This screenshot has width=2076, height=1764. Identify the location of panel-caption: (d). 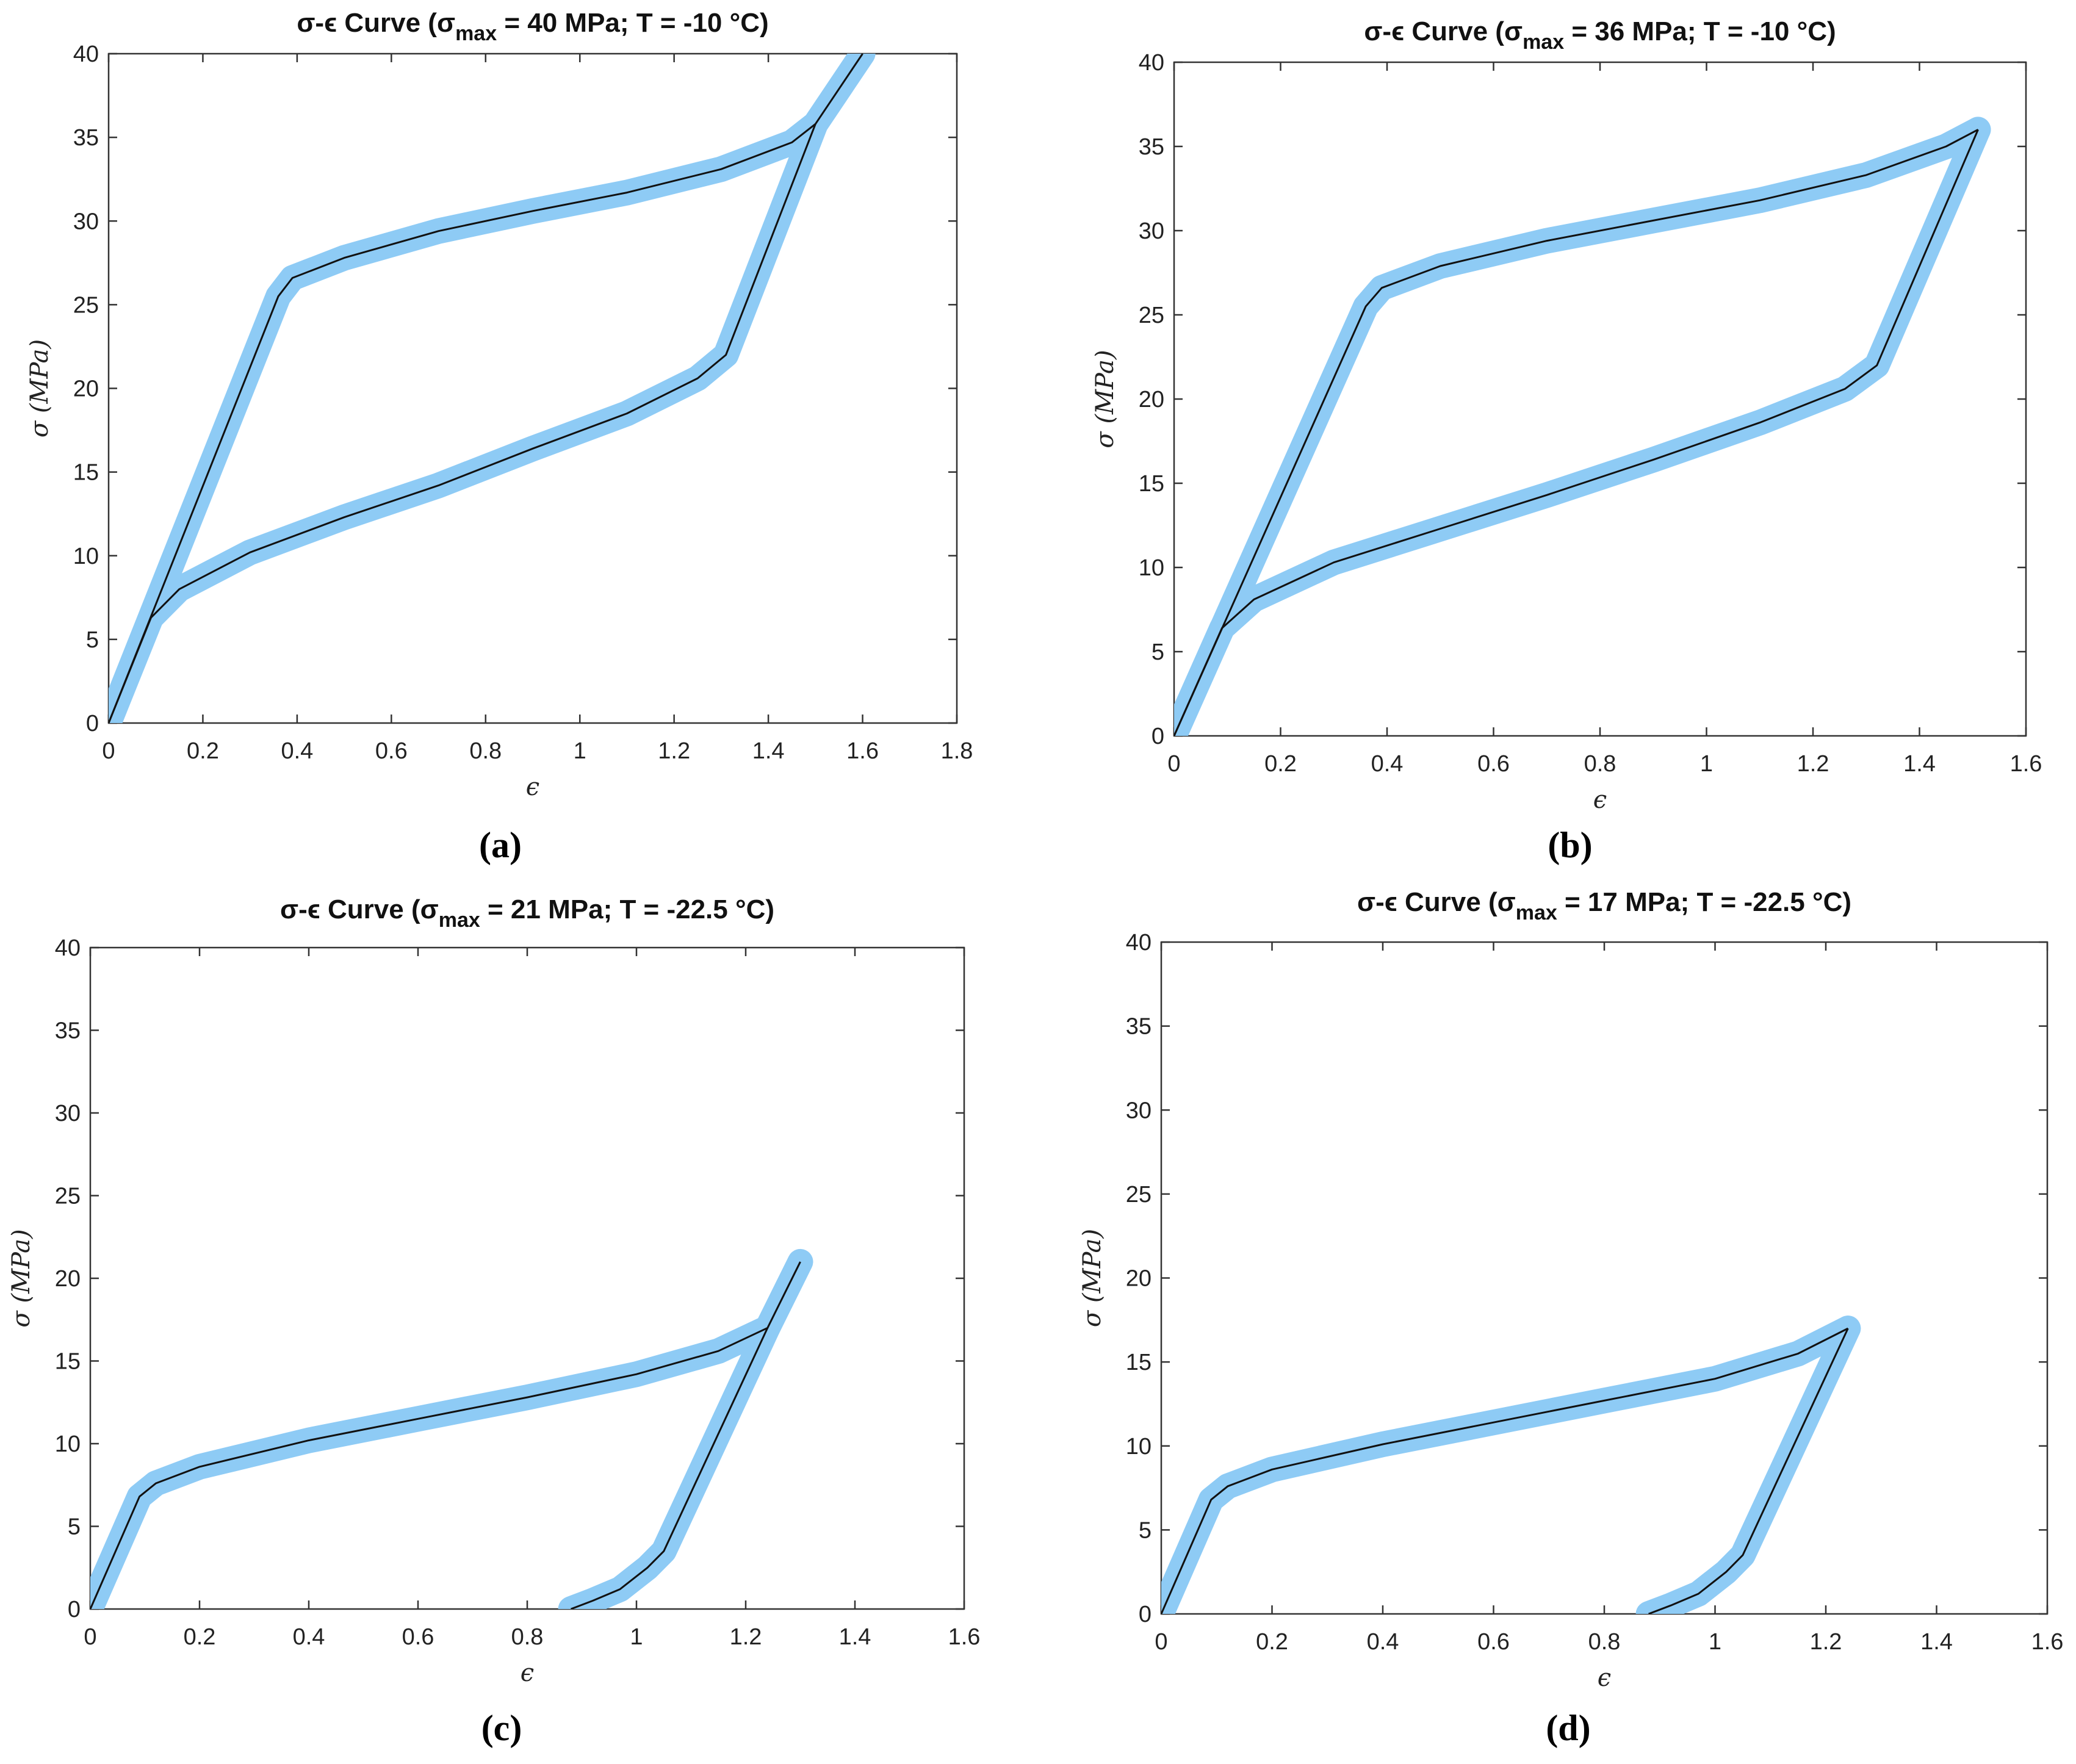
(1568, 1728).